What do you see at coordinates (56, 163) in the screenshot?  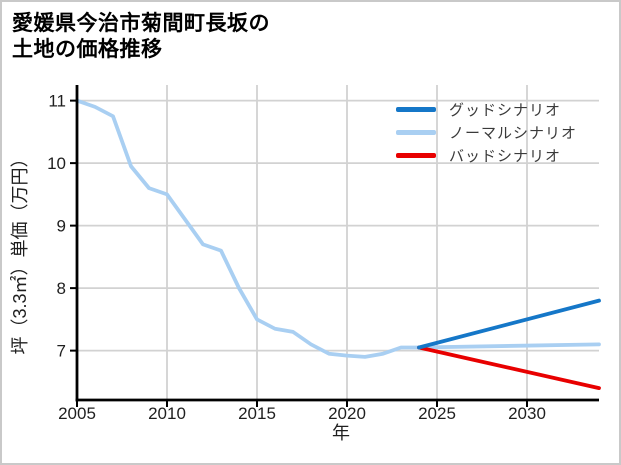 I see `y-tick-label: 10` at bounding box center [56, 163].